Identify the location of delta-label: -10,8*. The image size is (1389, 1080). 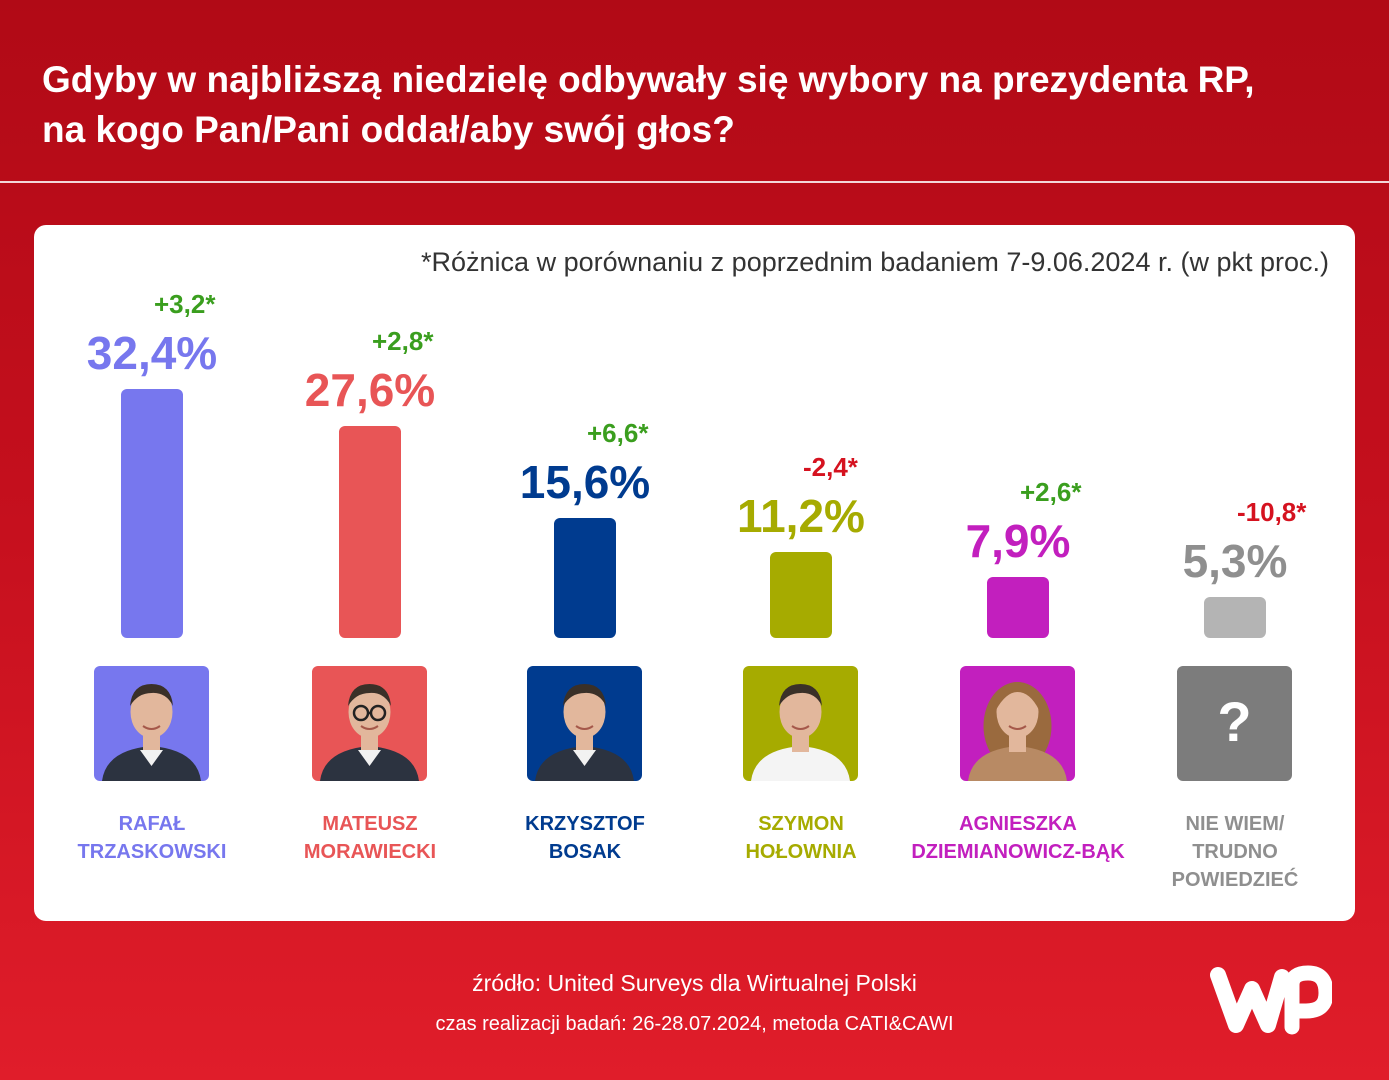
(1272, 512).